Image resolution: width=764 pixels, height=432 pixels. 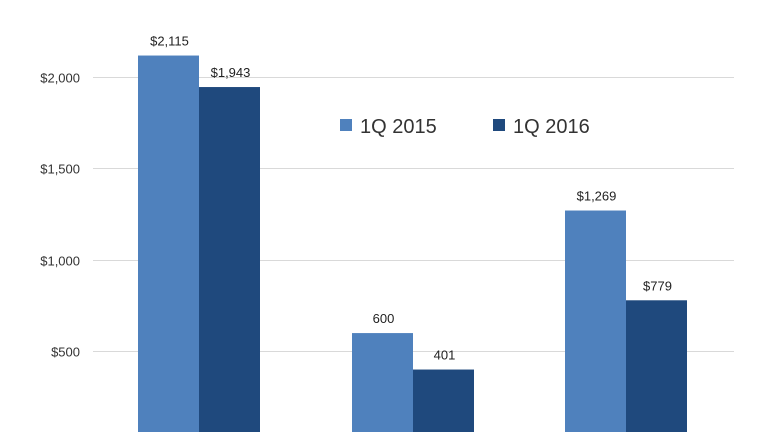 I want to click on legend-swatch-1q-2016, so click(x=499, y=125).